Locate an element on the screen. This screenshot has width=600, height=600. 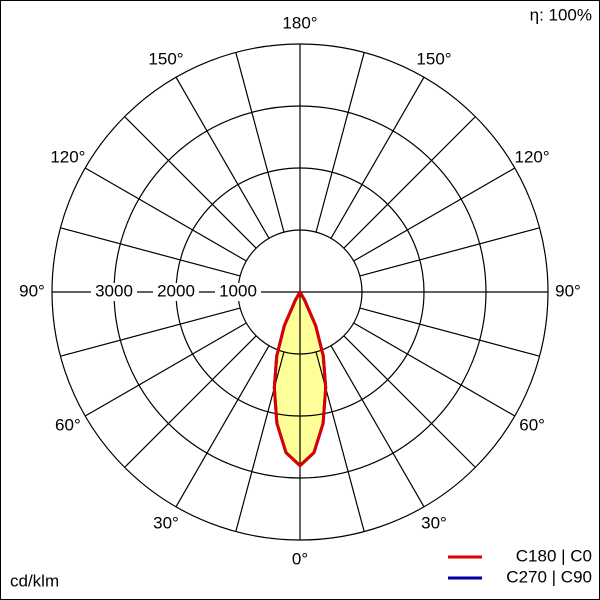
curve is located at coordinates (300, 379).